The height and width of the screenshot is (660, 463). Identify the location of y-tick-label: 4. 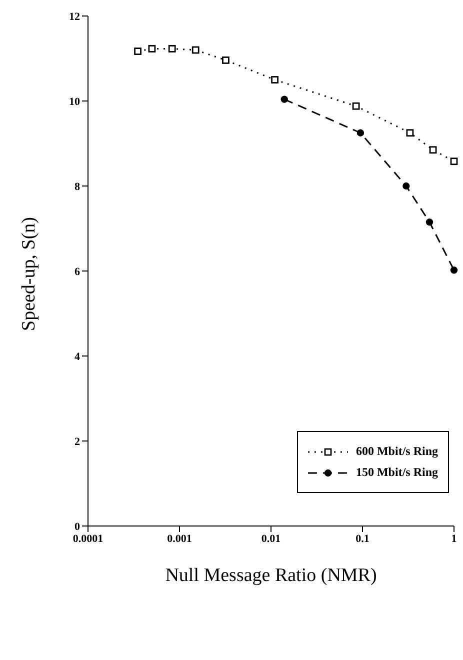
(77, 356).